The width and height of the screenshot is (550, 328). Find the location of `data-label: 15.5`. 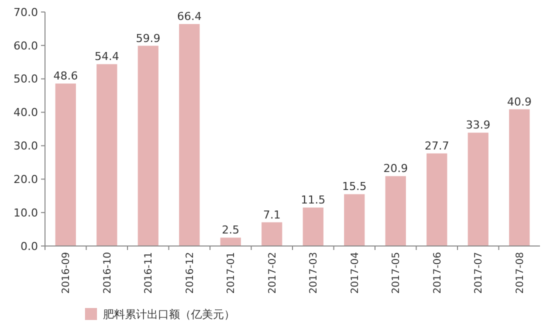

data-label: 15.5 is located at coordinates (354, 187).